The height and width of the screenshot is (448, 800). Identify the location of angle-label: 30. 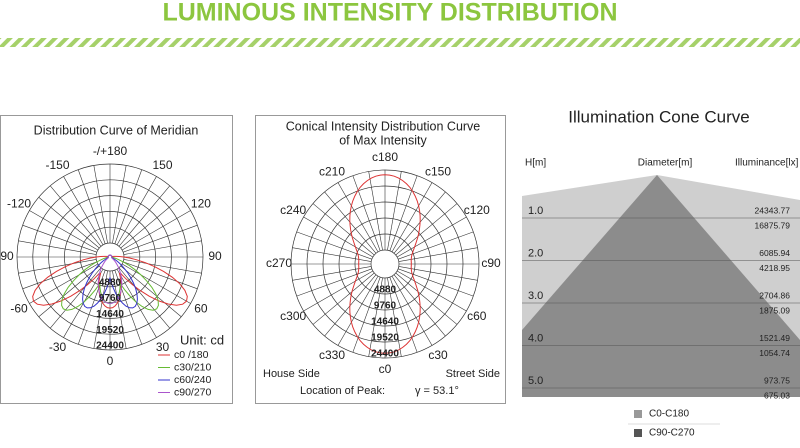
(163, 347).